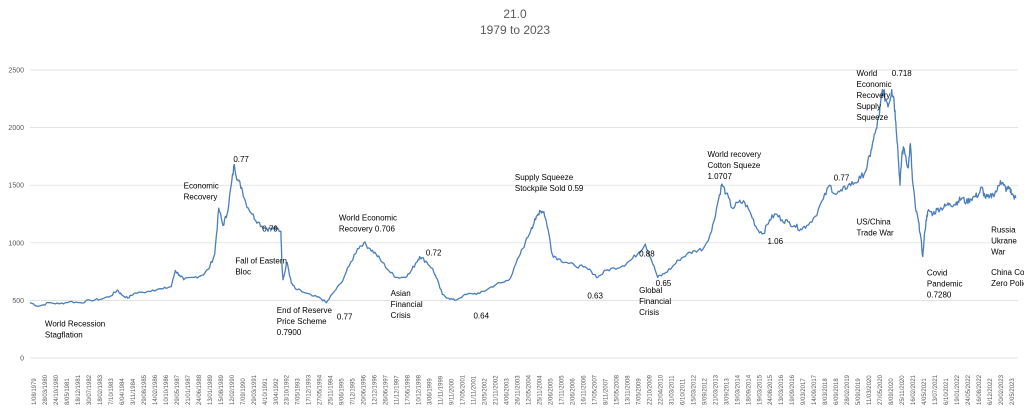 Image resolution: width=1024 pixels, height=410 pixels. Describe the element at coordinates (1007, 278) in the screenshot. I see `annotation-label: China CovidZero Policy` at that location.